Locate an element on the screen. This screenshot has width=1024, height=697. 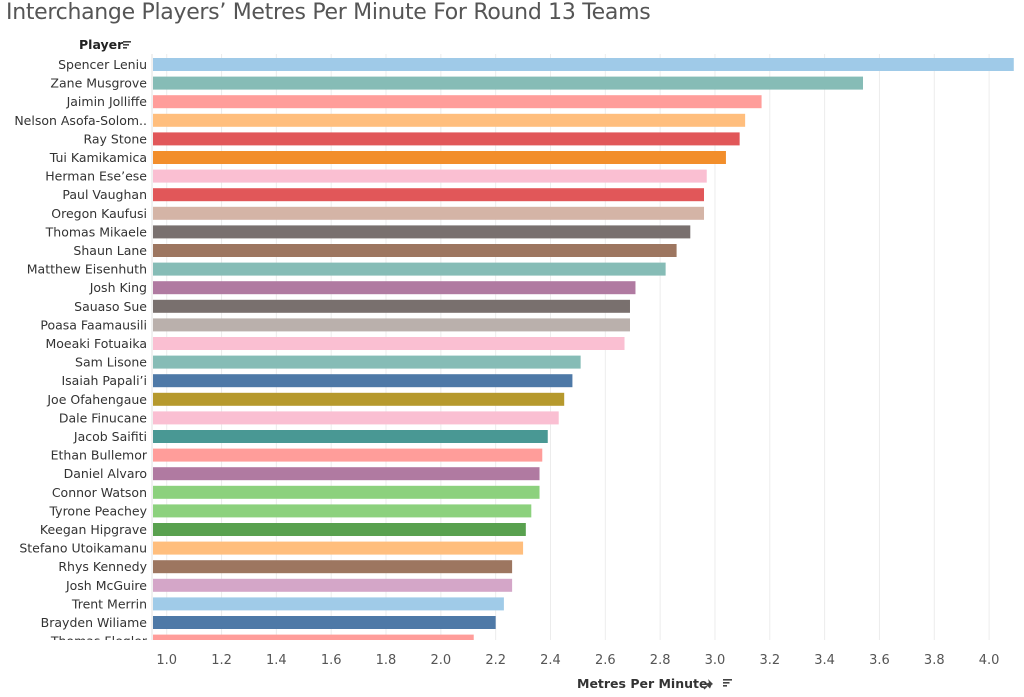
y-tick-label: Ethan Bullemor is located at coordinates (99, 455).